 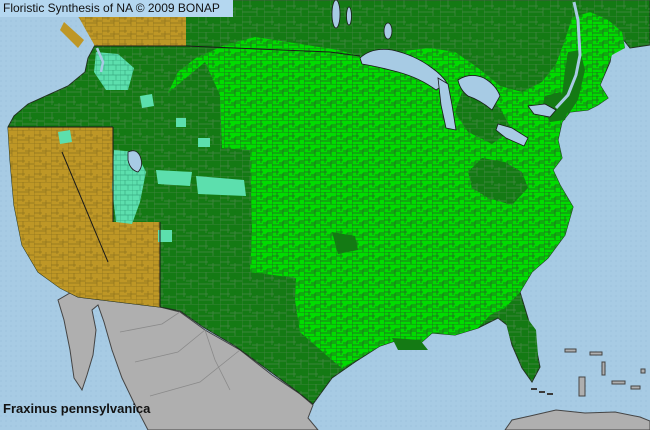 I want to click on colorado-adventive, so click(x=221, y=186).